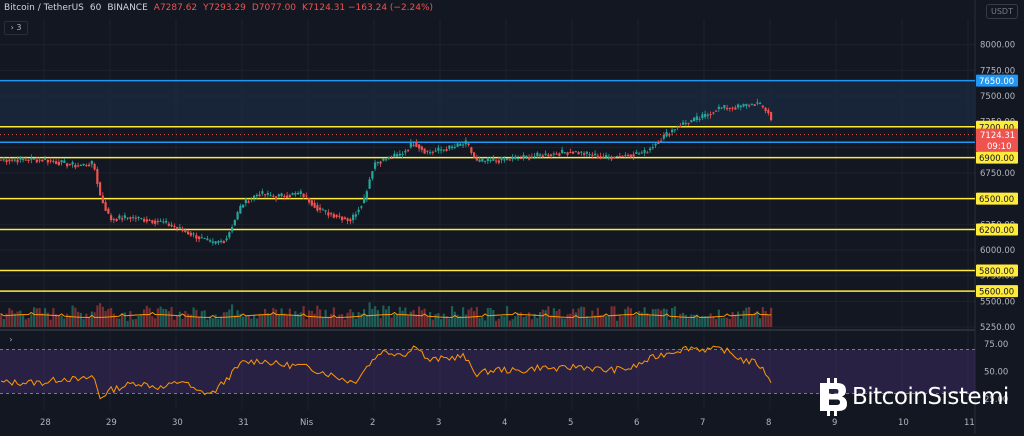  I want to click on indicators-toggle-button: › 3, so click(16, 28).